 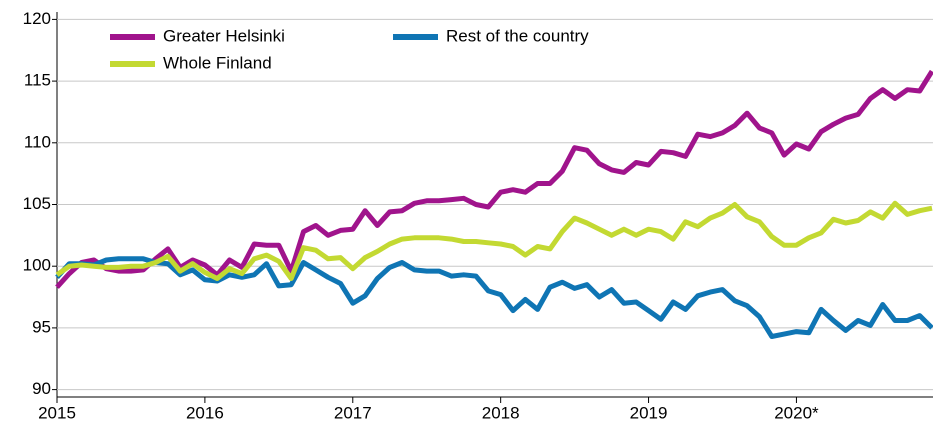 What do you see at coordinates (224, 35) in the screenshot?
I see `legend-label: Greater Helsinki` at bounding box center [224, 35].